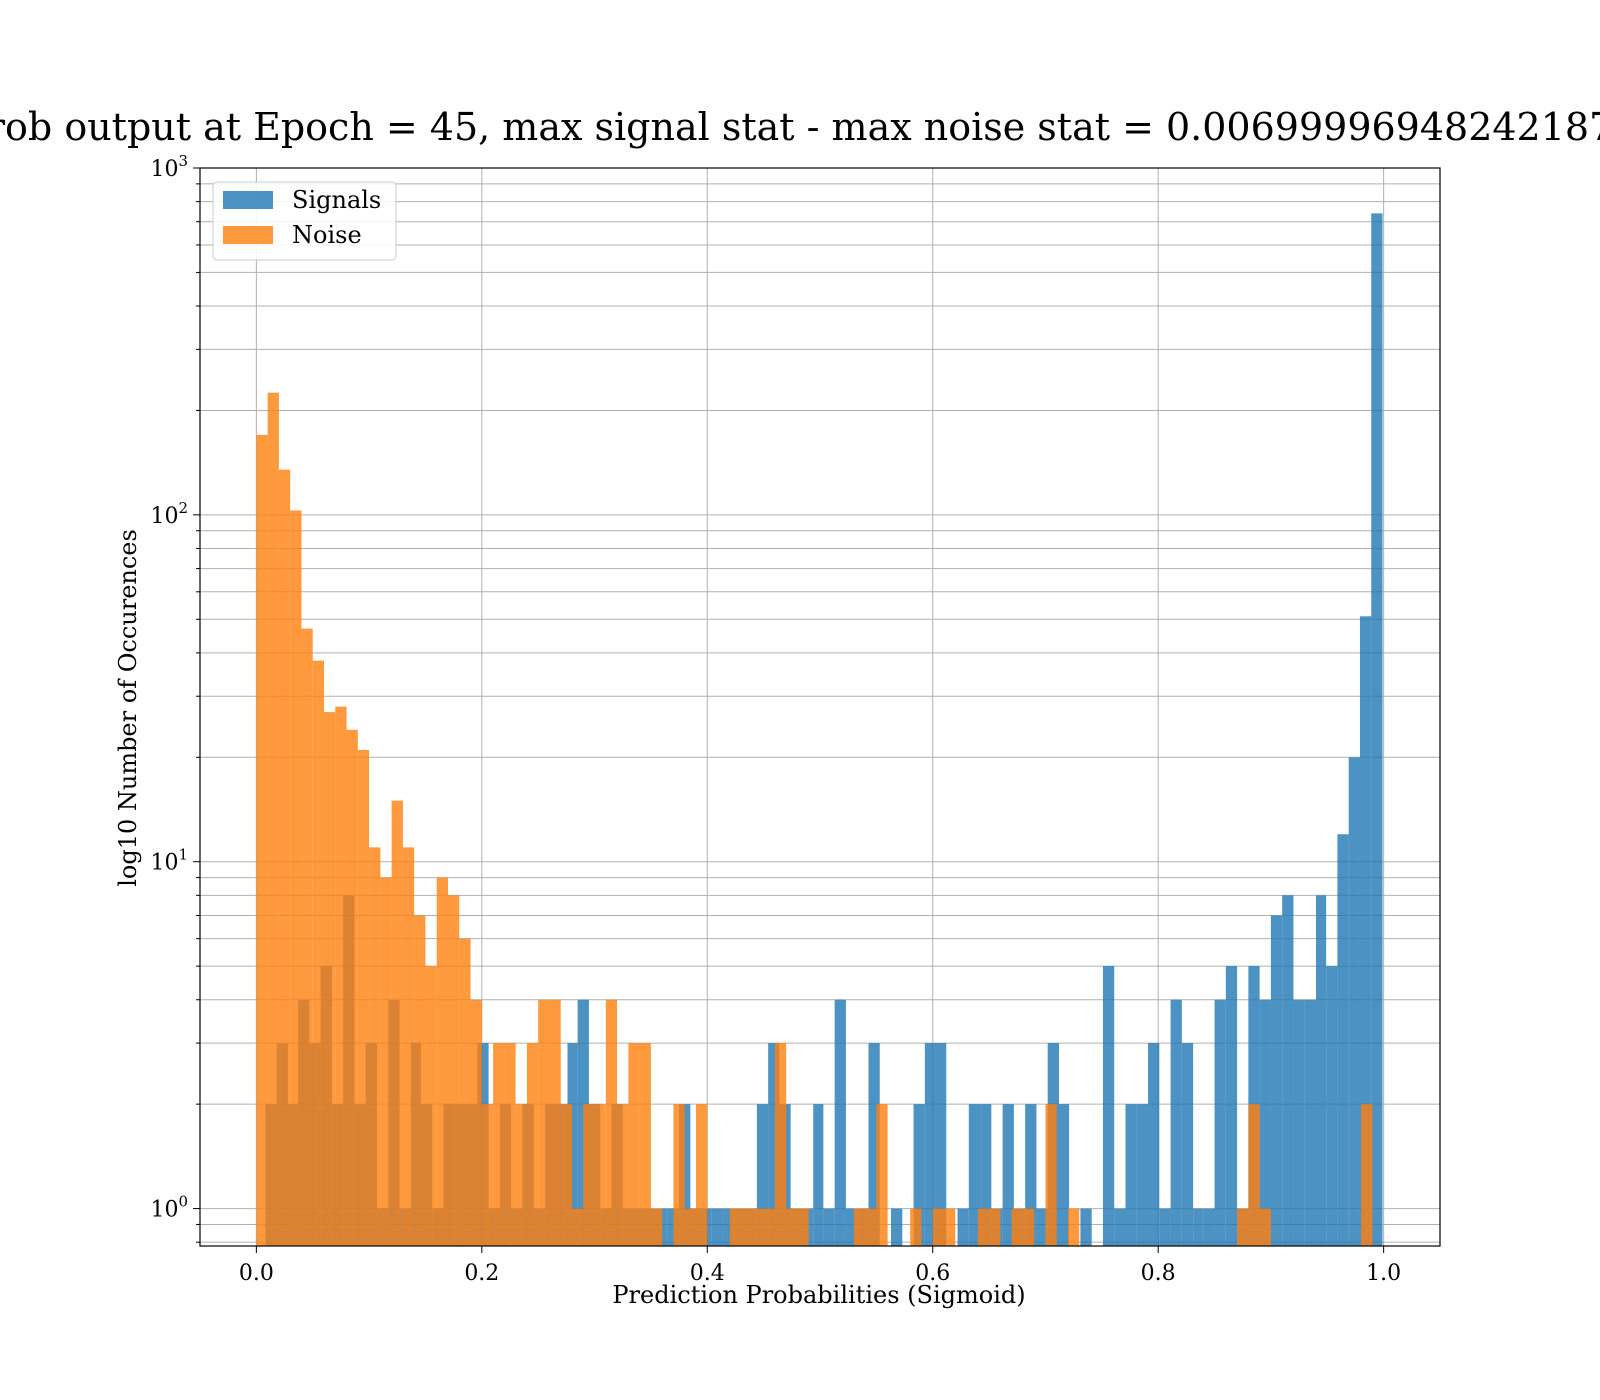 Image resolution: width=1600 pixels, height=1400 pixels. I want to click on y-tick-label: 10³, so click(169, 167).